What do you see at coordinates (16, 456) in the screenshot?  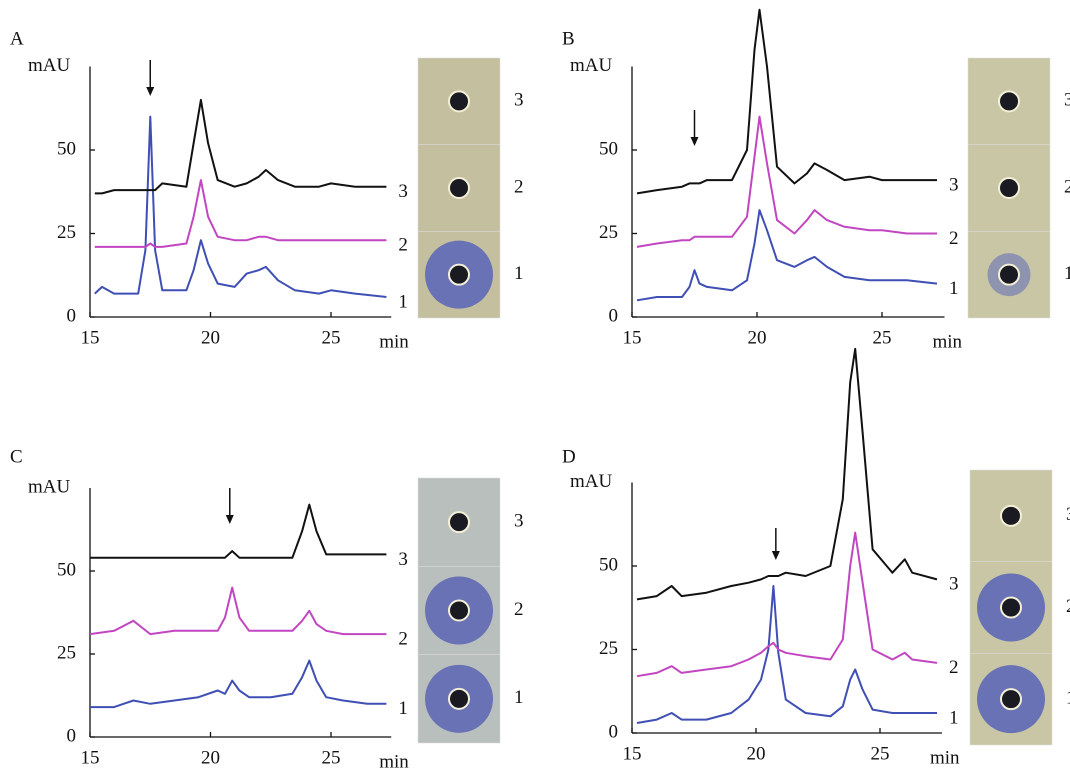 I see `panel-label: C` at bounding box center [16, 456].